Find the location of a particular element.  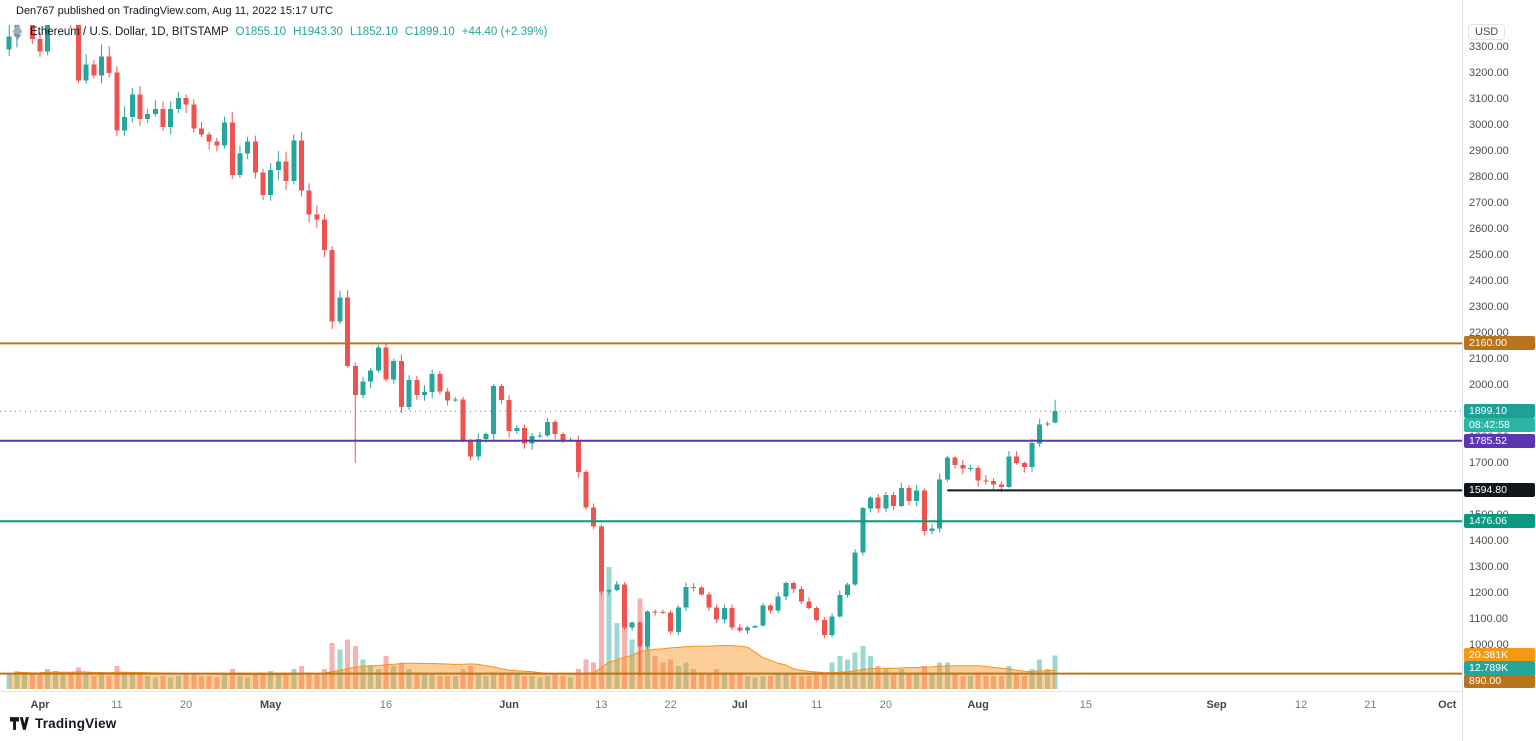

price-level-badge: 1594.80 is located at coordinates (1499, 490).